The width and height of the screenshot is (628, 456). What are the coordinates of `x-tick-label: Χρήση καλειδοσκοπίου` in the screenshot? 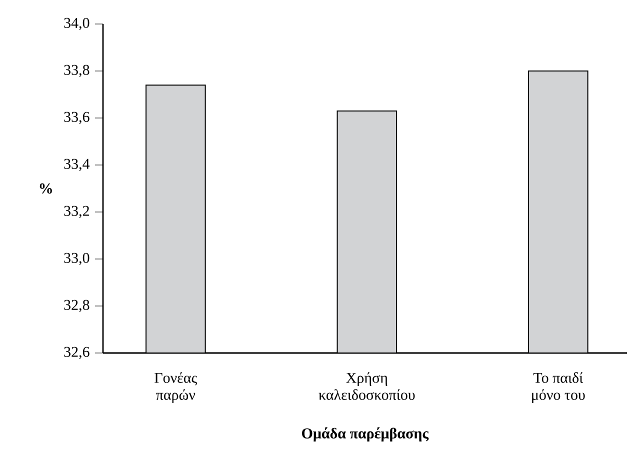 It's located at (366, 386).